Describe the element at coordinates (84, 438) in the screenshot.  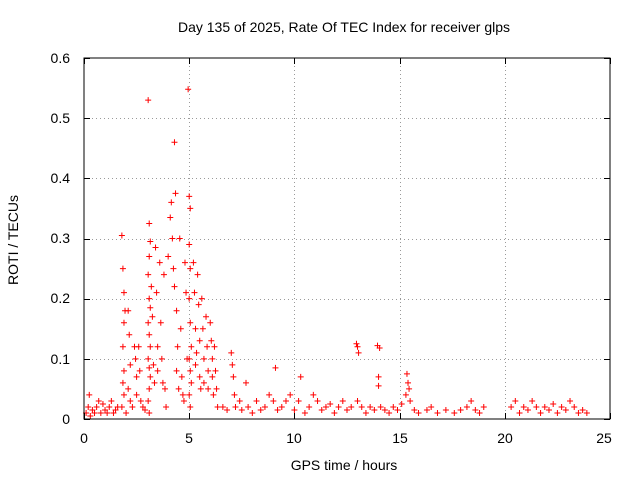
I see `x-tick-label-0: 0` at that location.